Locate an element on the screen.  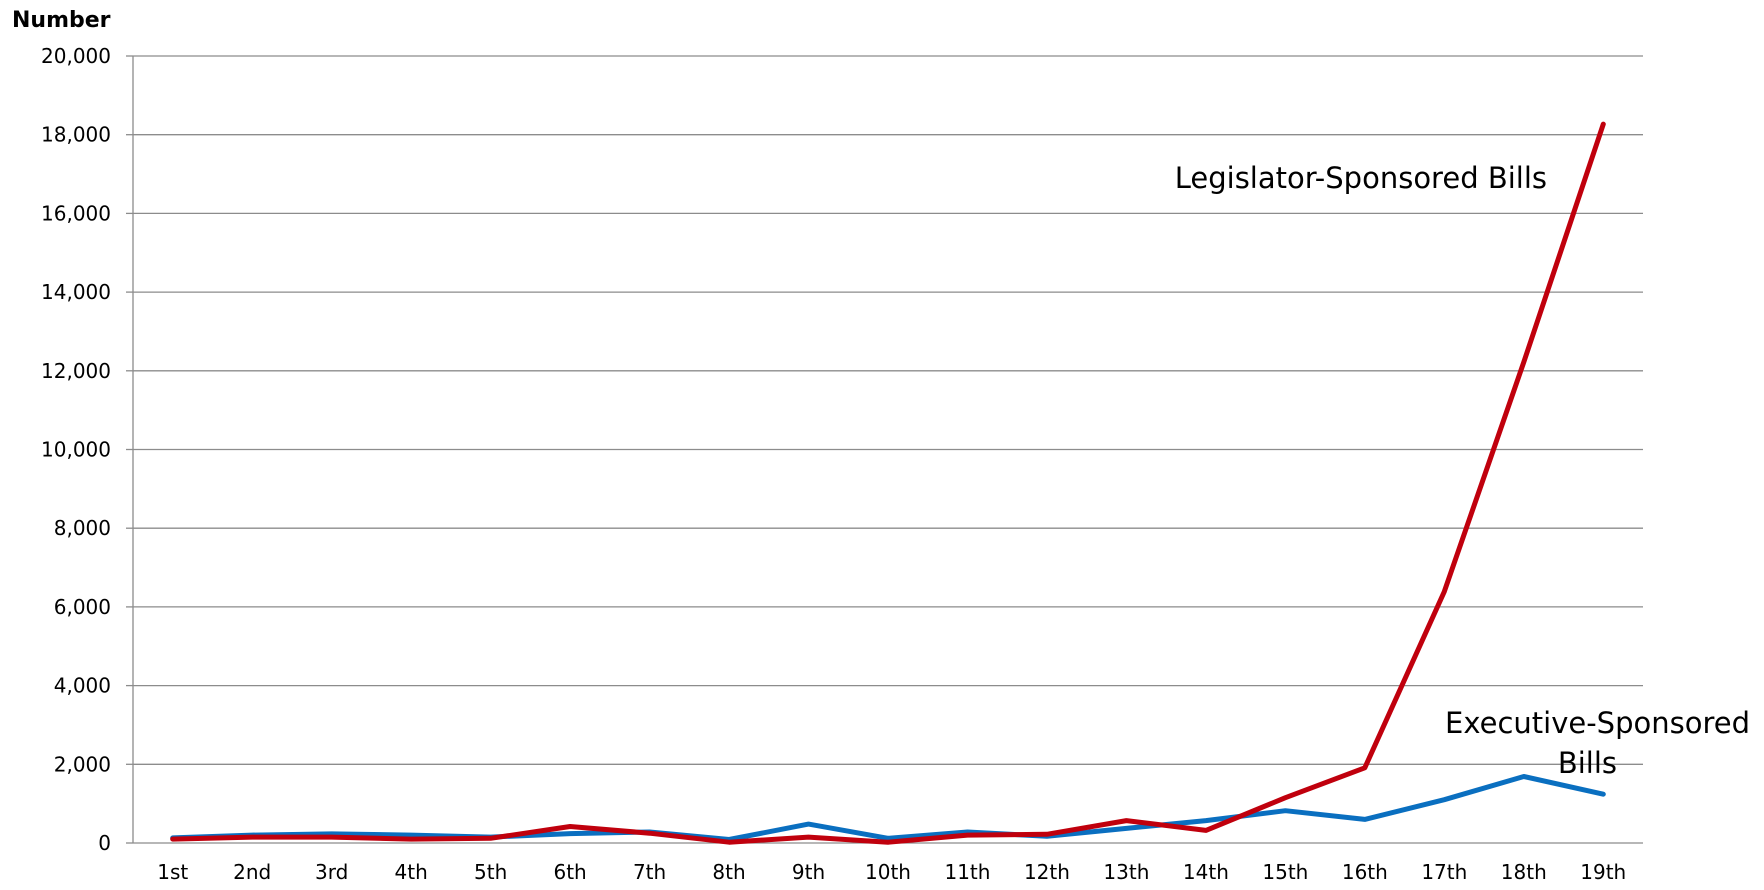
x-tick-label: 17th is located at coordinates (1444, 872).